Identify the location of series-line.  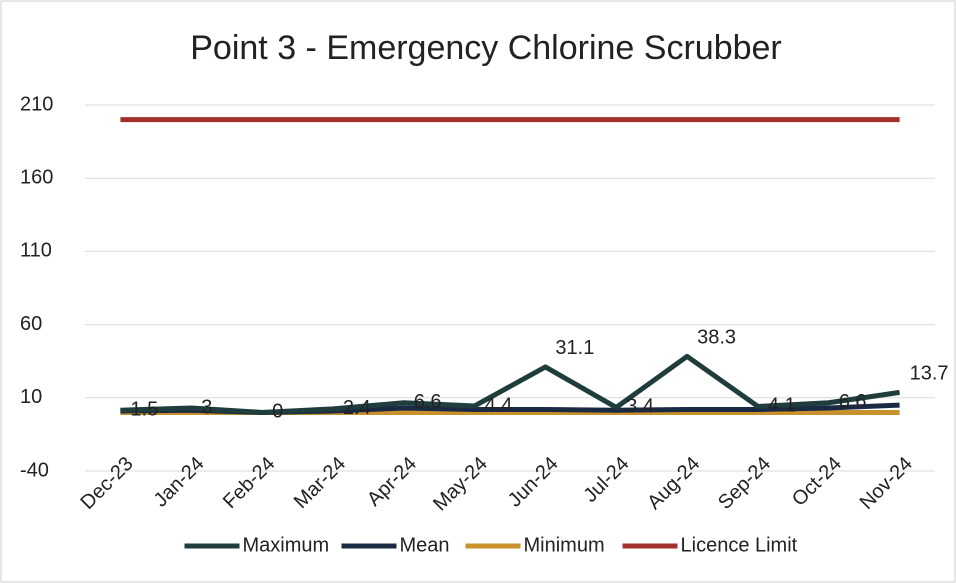
(510, 384).